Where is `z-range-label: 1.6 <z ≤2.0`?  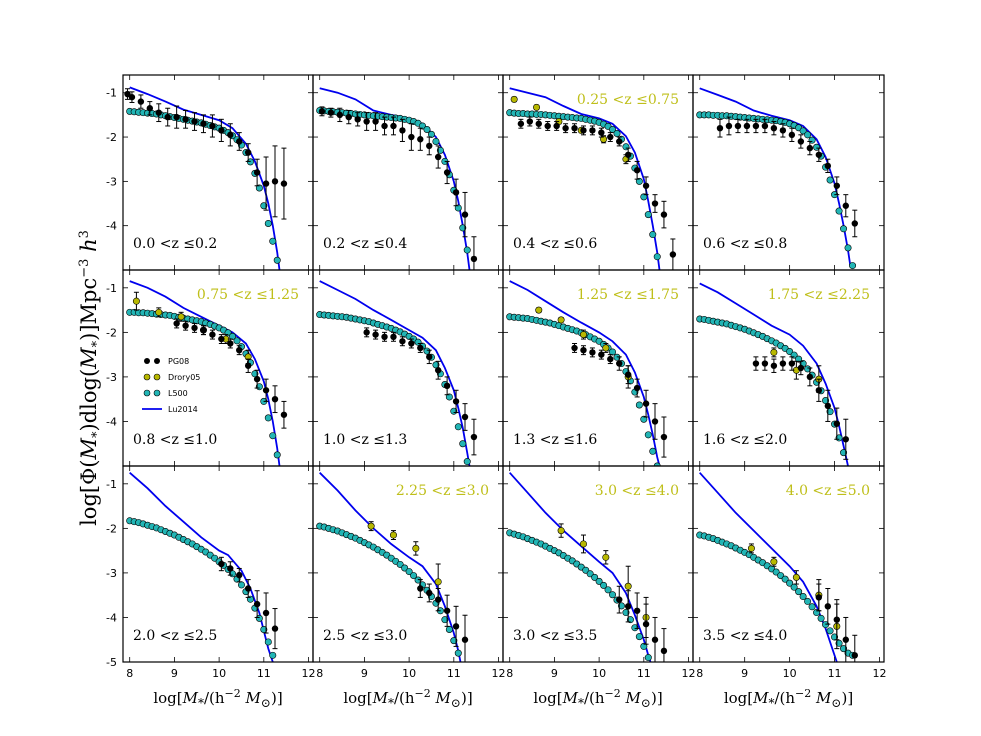
z-range-label: 1.6 <z ≤2.0 is located at coordinates (745, 440).